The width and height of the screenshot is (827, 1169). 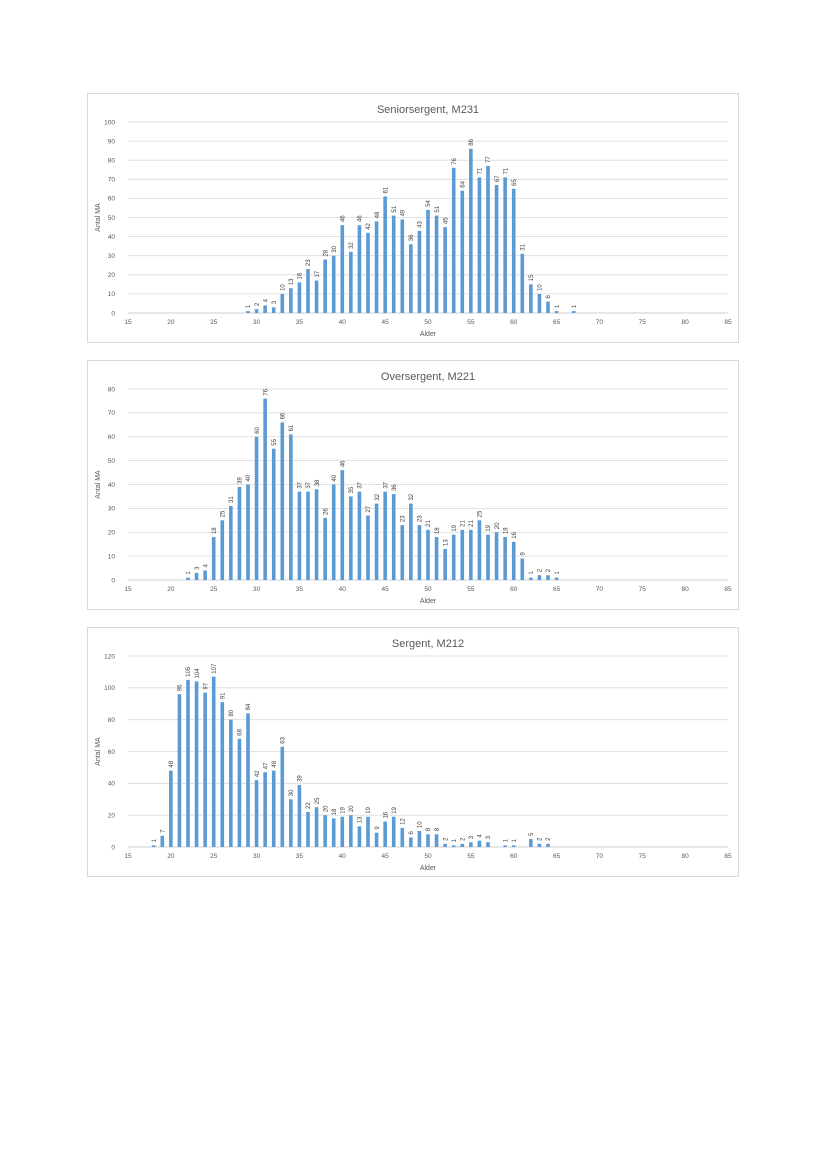 What do you see at coordinates (292, 281) in the screenshot?
I see `bar-data-label: 13` at bounding box center [292, 281].